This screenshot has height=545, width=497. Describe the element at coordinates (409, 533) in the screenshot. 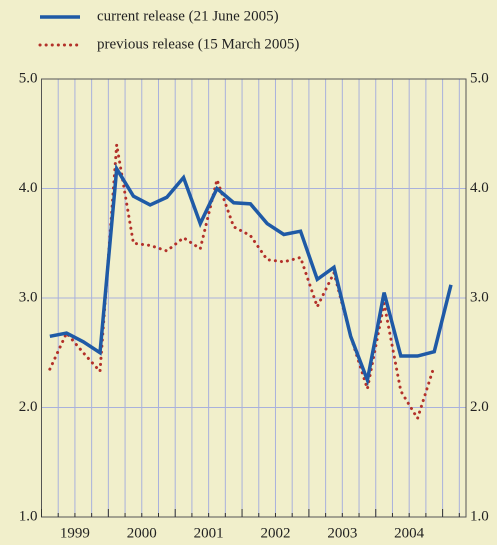

I see `x-tick-label: 2004` at that location.